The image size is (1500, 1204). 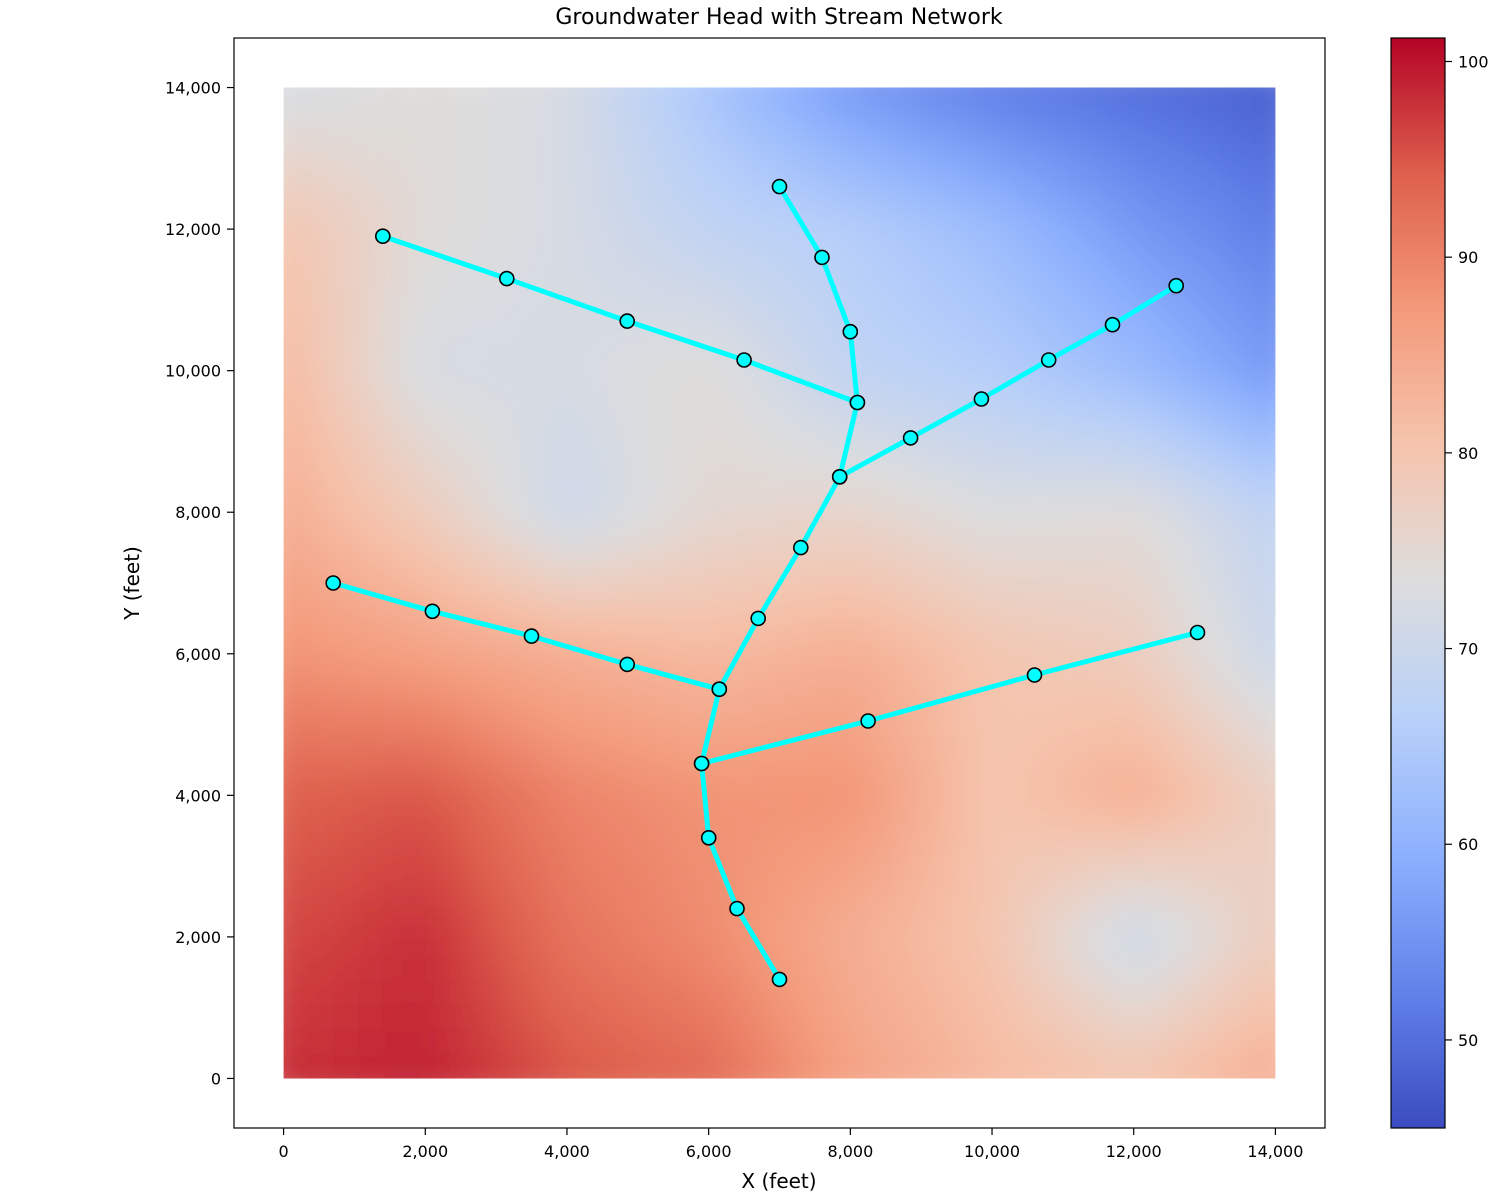 I want to click on colorbar-tick-label: 80, so click(x=1468, y=453).